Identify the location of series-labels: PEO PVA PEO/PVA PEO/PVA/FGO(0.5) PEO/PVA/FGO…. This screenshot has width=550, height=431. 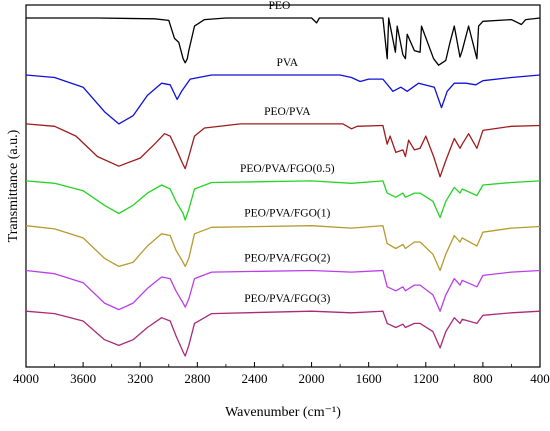
(287, 152).